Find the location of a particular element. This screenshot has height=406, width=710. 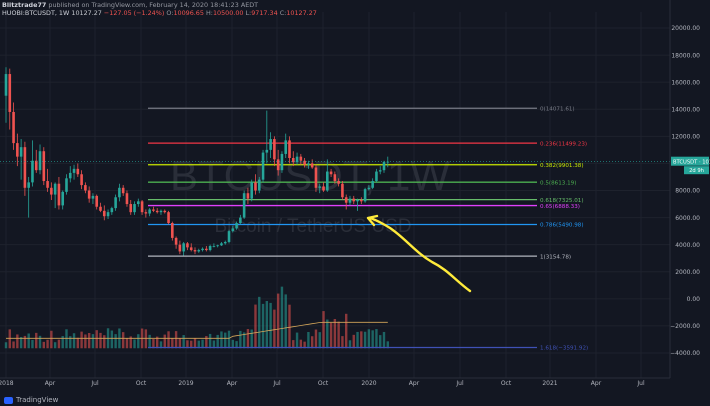

fib-label-4: 0.618(7325.01) is located at coordinates (562, 201).